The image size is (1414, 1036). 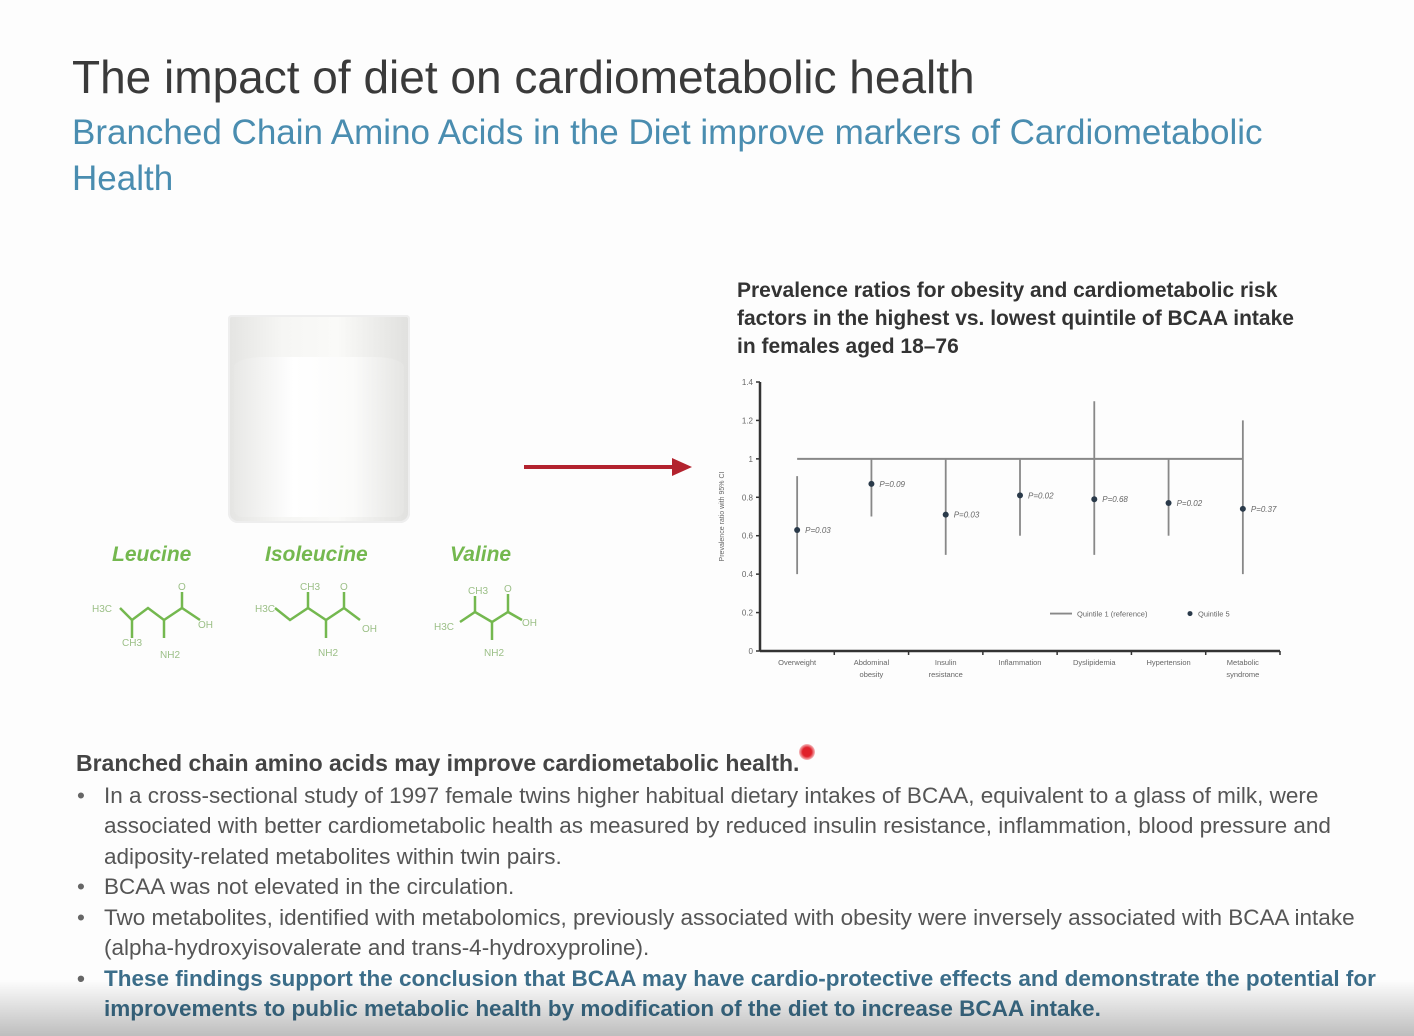 What do you see at coordinates (478, 591) in the screenshot?
I see `valine-ch3: CH3` at bounding box center [478, 591].